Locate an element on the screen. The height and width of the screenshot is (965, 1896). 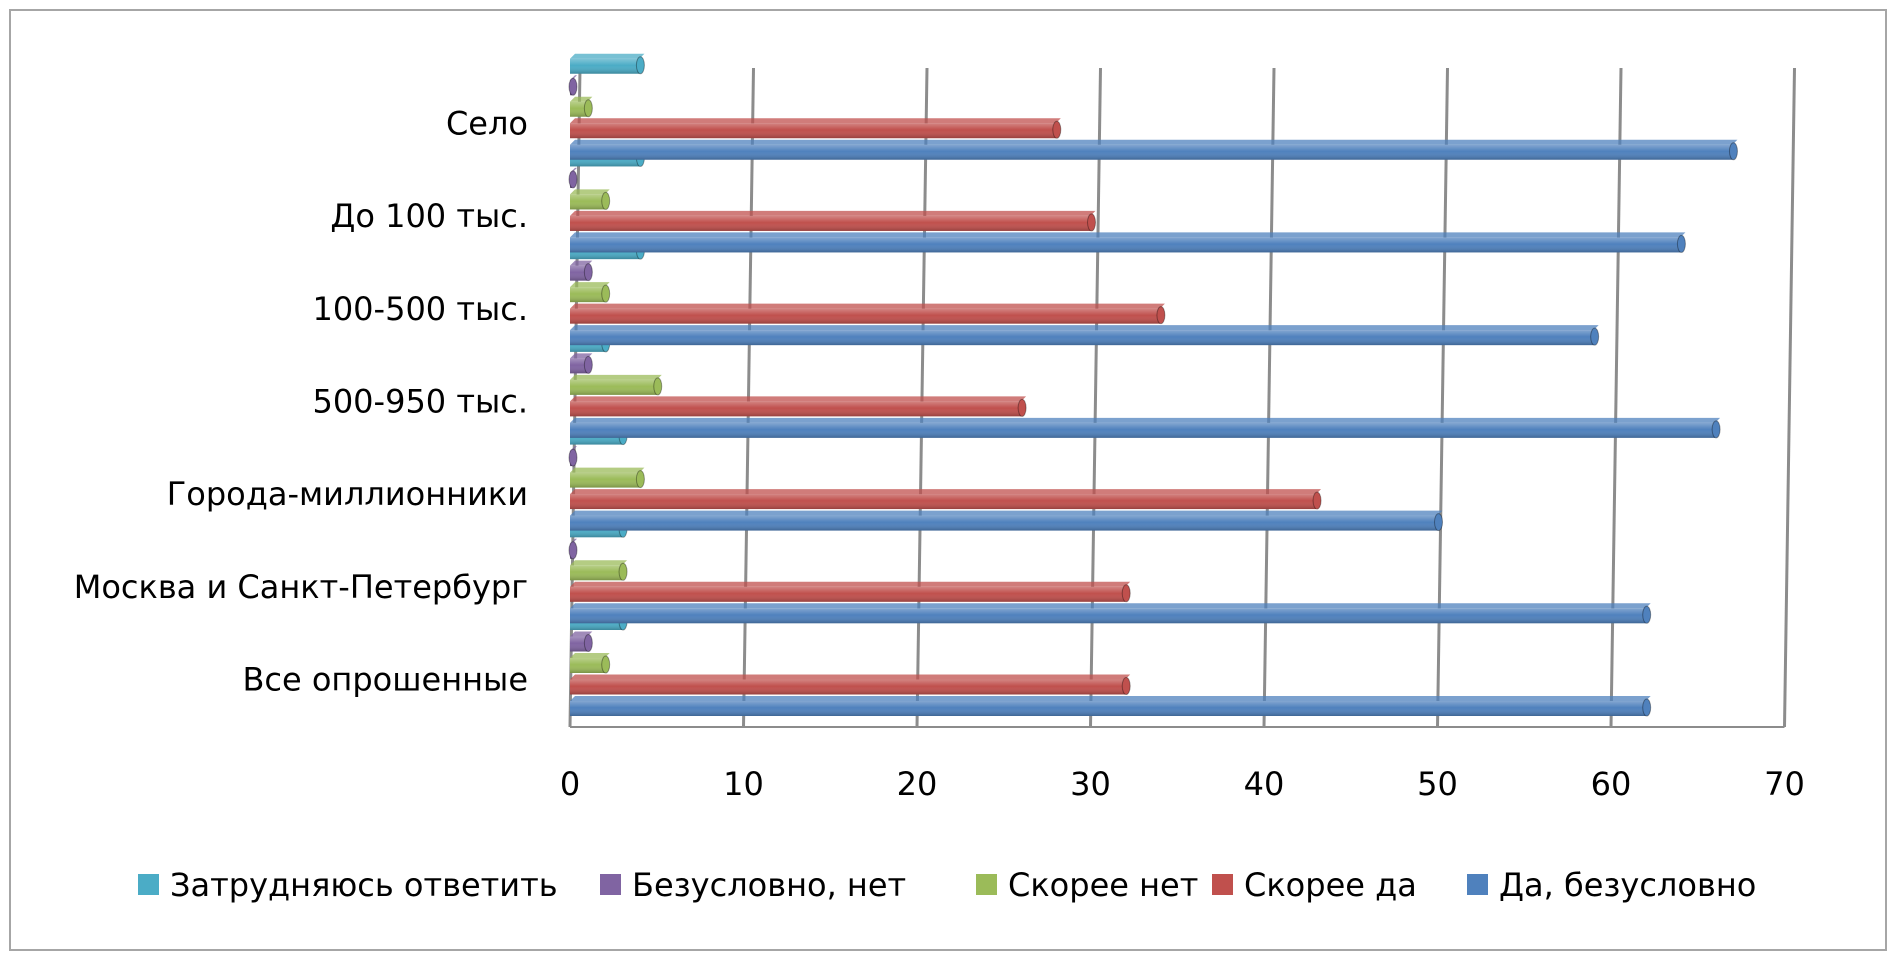
legend-item: Скорее да is located at coordinates (1314, 885).